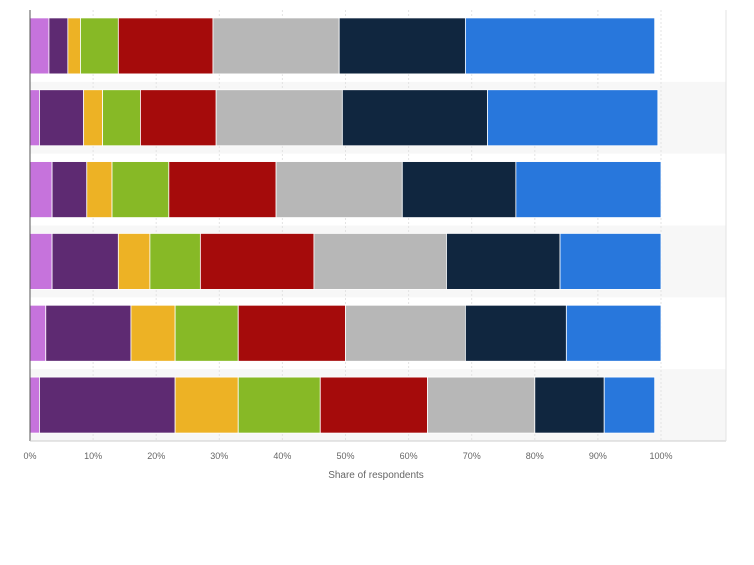 The width and height of the screenshot is (754, 565). What do you see at coordinates (339, 189) in the screenshot?
I see `bar-segment-row3-series6` at bounding box center [339, 189].